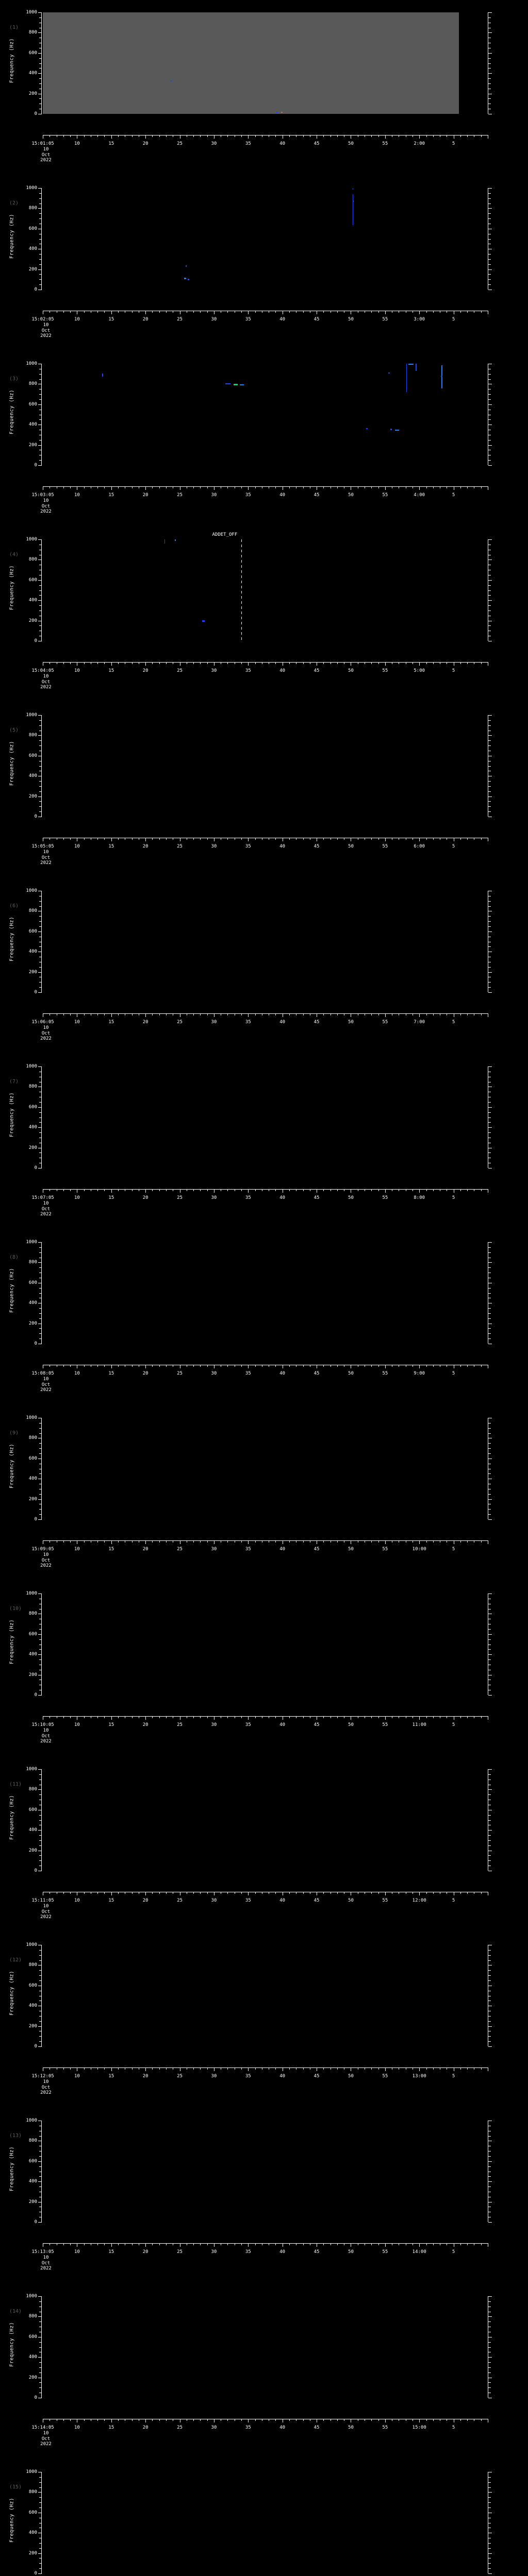 Image resolution: width=528 pixels, height=2576 pixels. What do you see at coordinates (111, 2076) in the screenshot?
I see `x-axis-tick-label: 15` at bounding box center [111, 2076].